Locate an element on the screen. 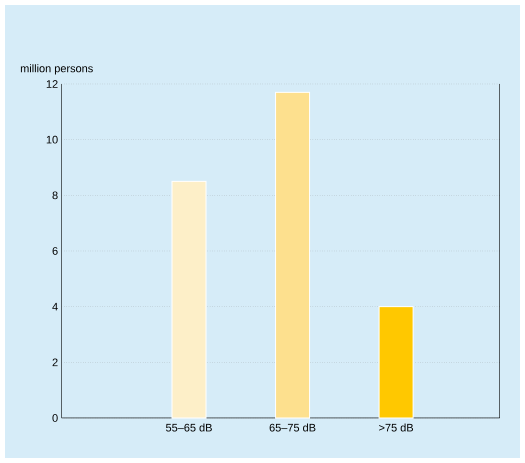 Image resolution: width=525 pixels, height=463 pixels. y-axis-title: million persons is located at coordinates (56, 69).